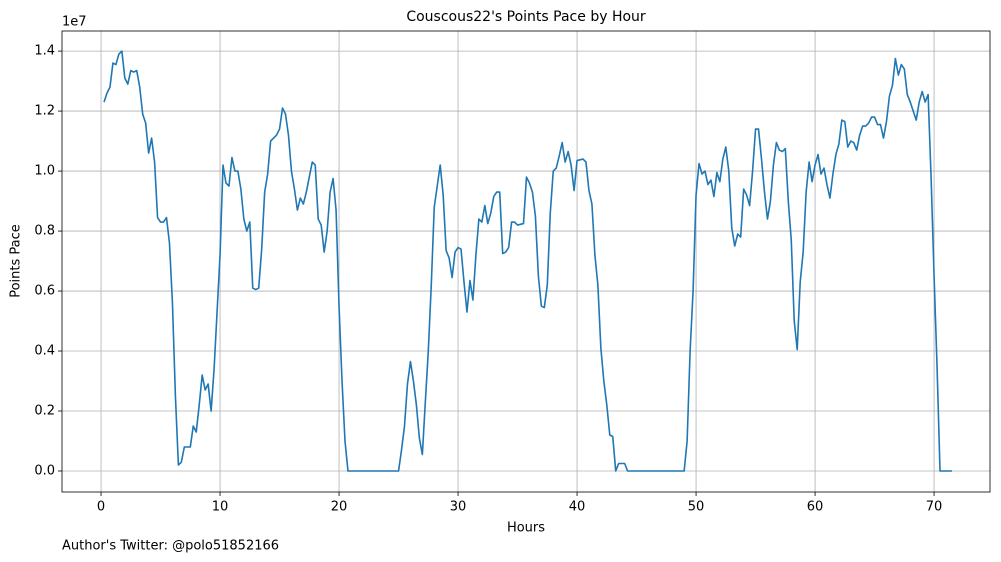  Describe the element at coordinates (934, 507) in the screenshot. I see `x-tick-label: 70` at that location.